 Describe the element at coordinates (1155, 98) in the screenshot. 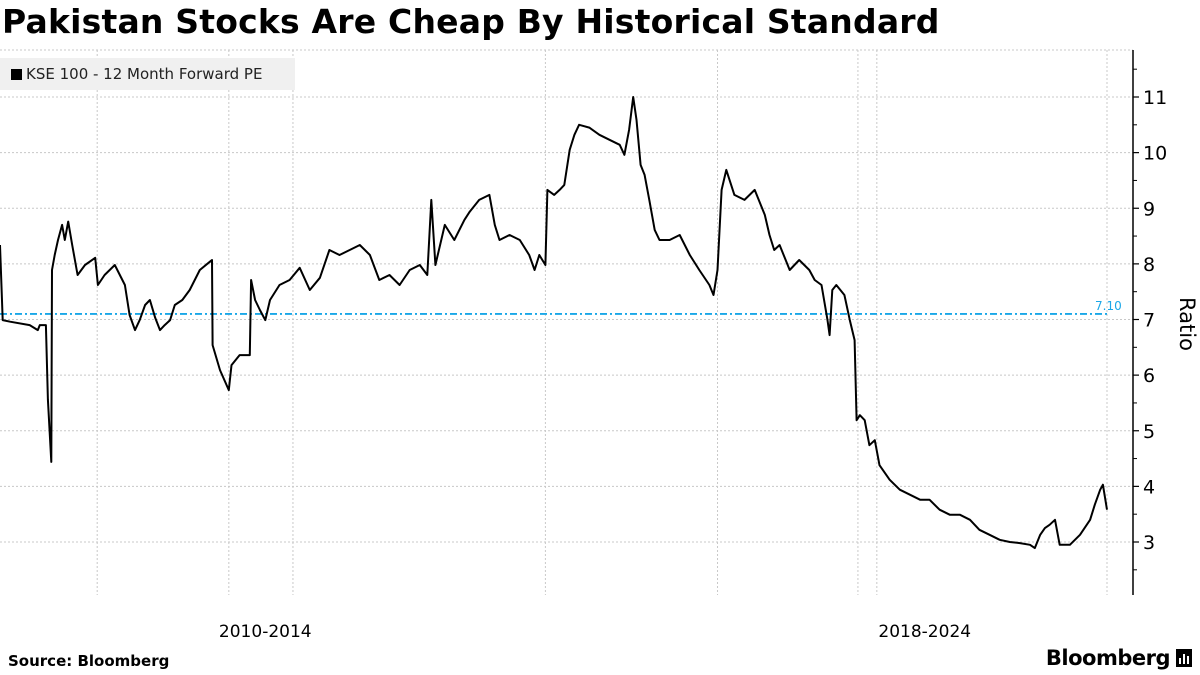

I see `y-tick-label: 11` at that location.